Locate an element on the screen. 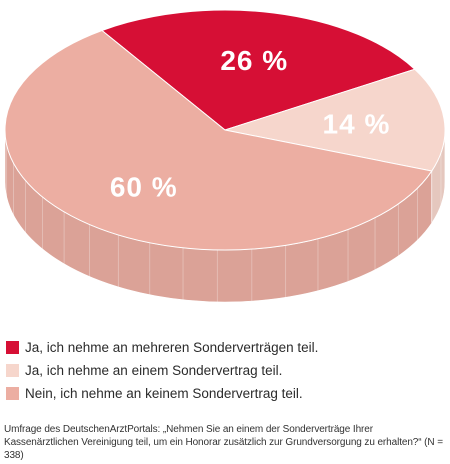 This screenshot has height=464, width=450. legend-swatch-mehrere is located at coordinates (12, 347).